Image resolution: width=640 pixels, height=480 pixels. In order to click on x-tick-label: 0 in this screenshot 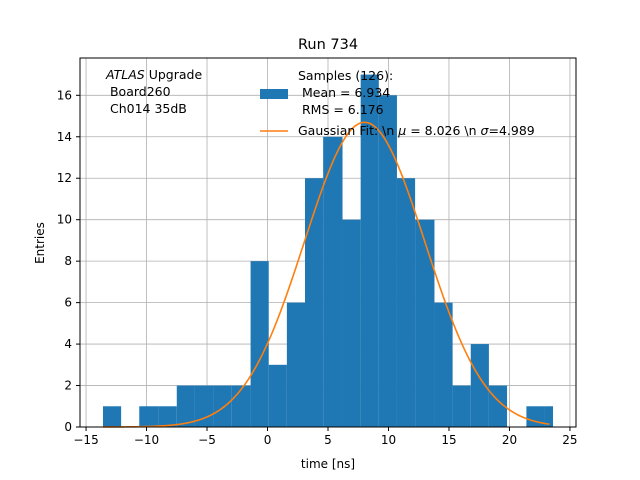, I will do `click(268, 440)`.